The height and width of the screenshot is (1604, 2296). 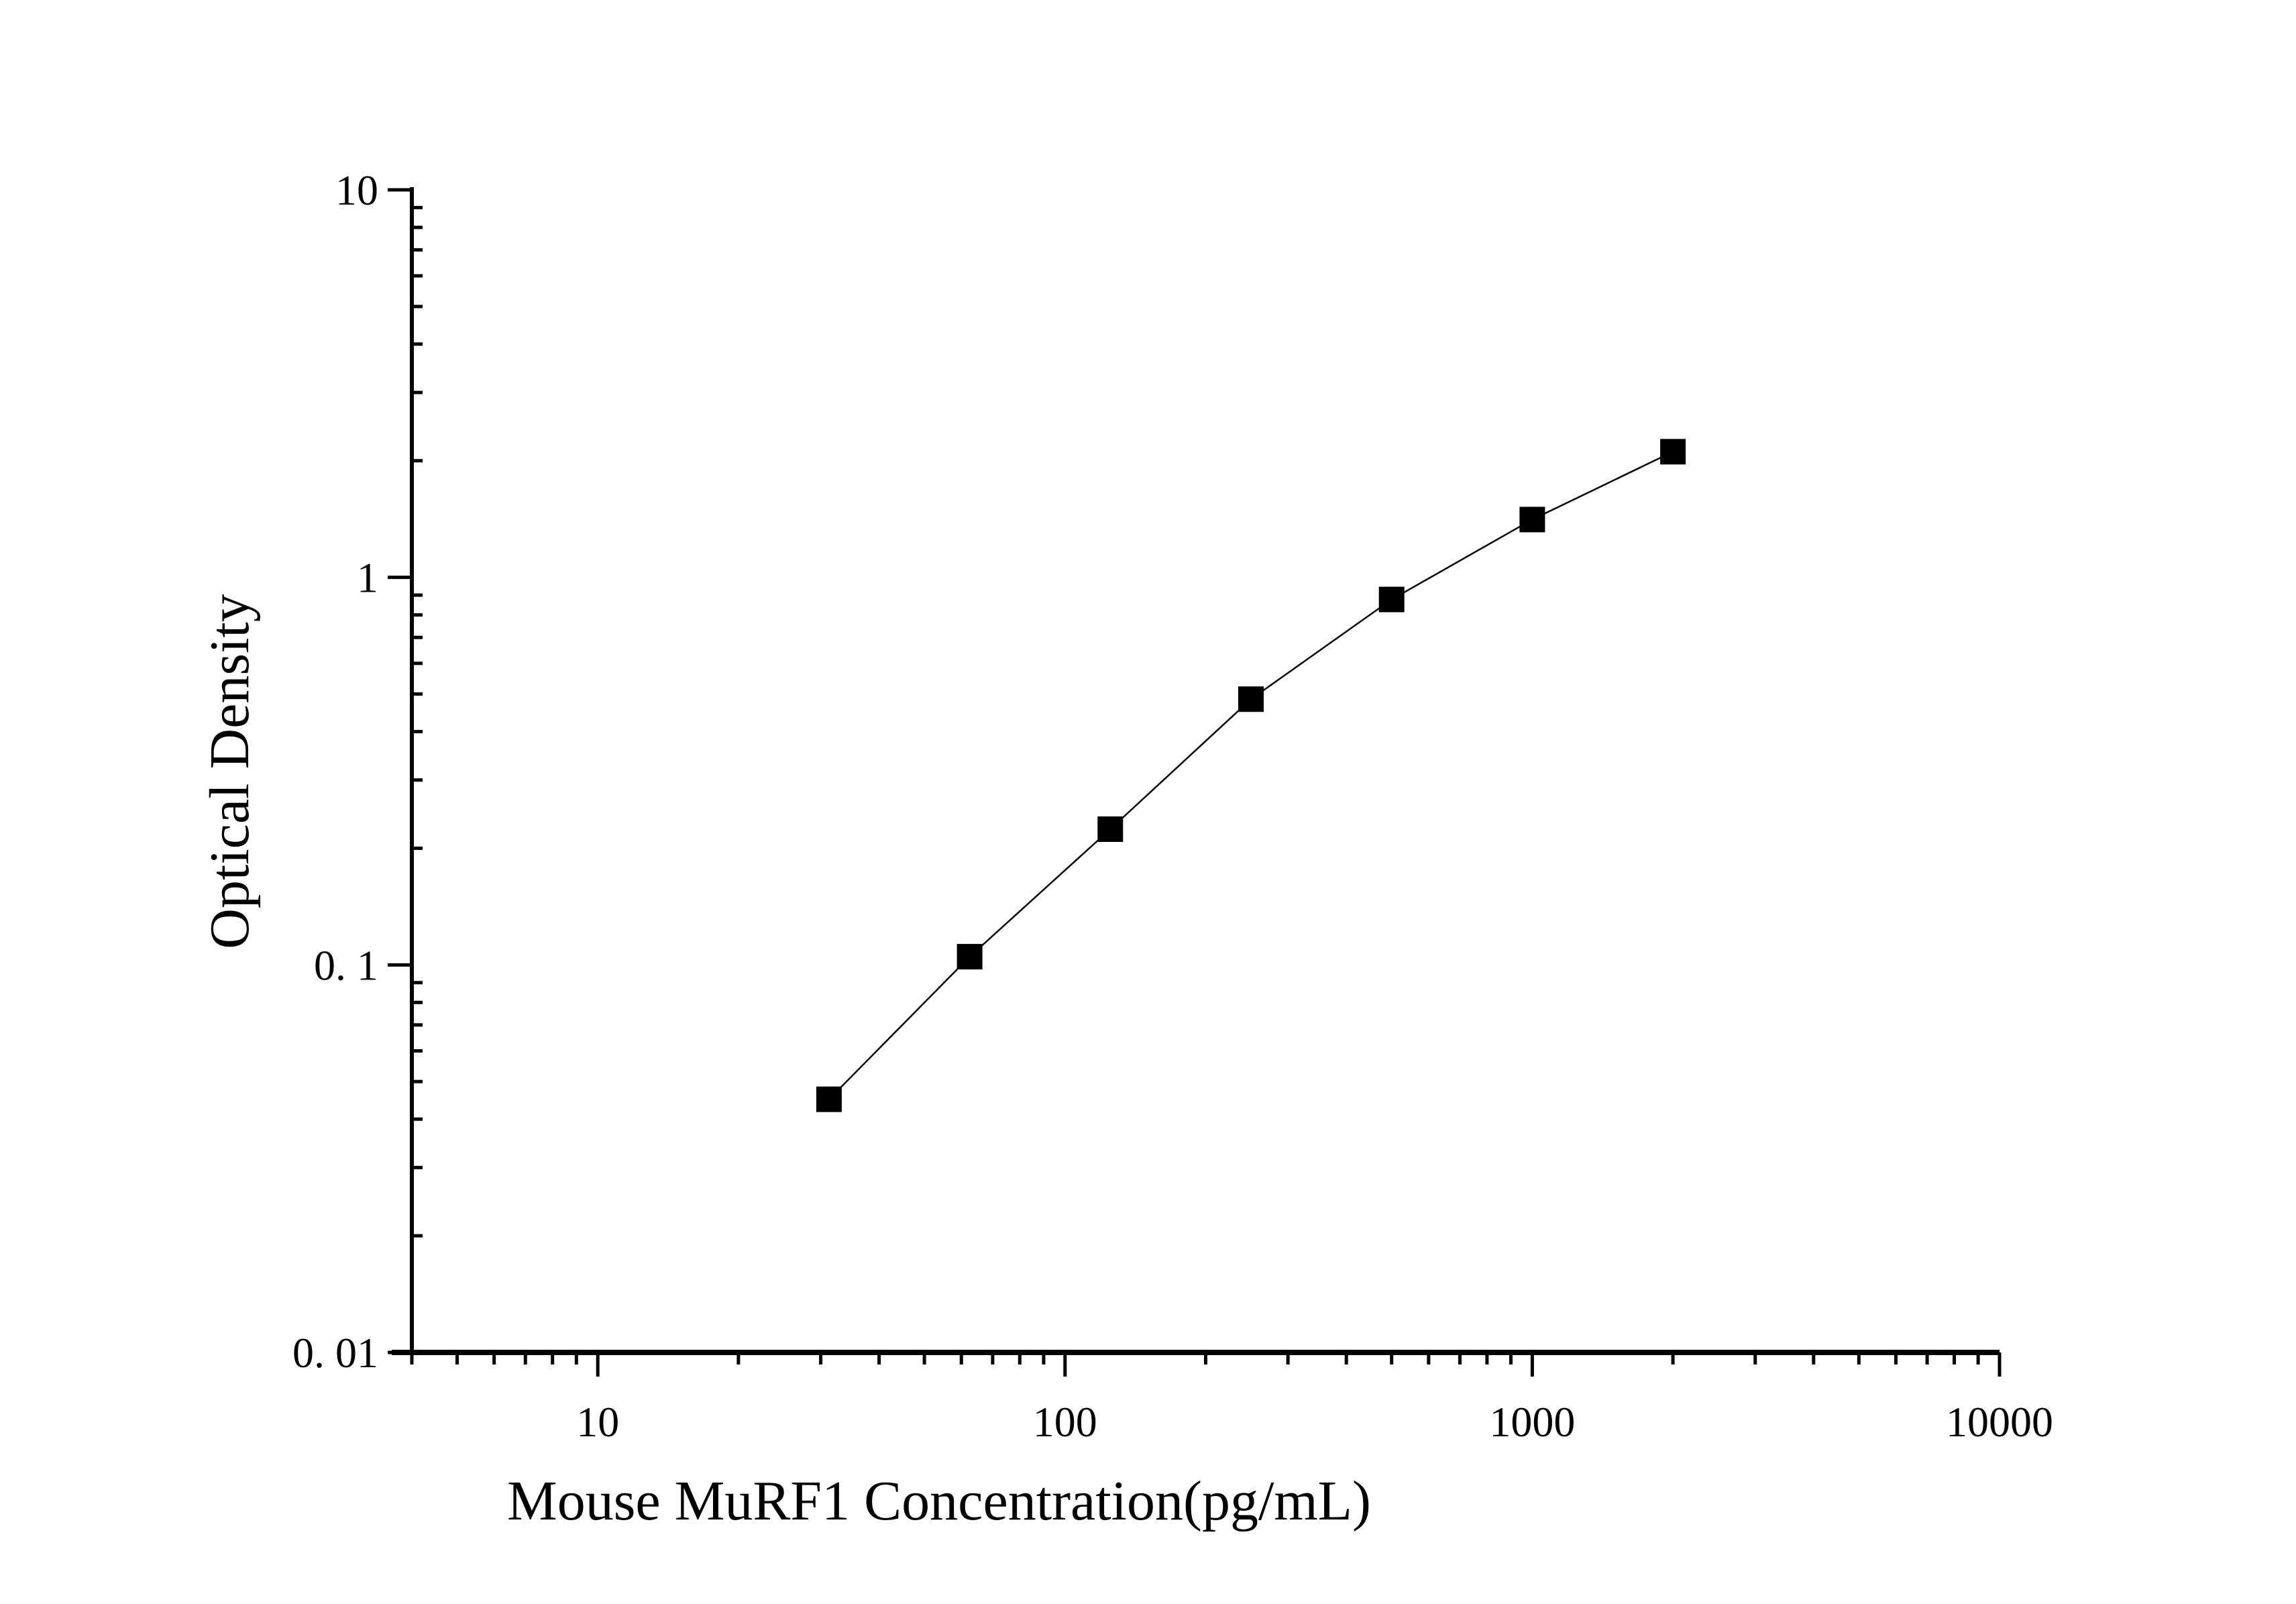 I want to click on x-tick-label: 100, so click(x=1065, y=1422).